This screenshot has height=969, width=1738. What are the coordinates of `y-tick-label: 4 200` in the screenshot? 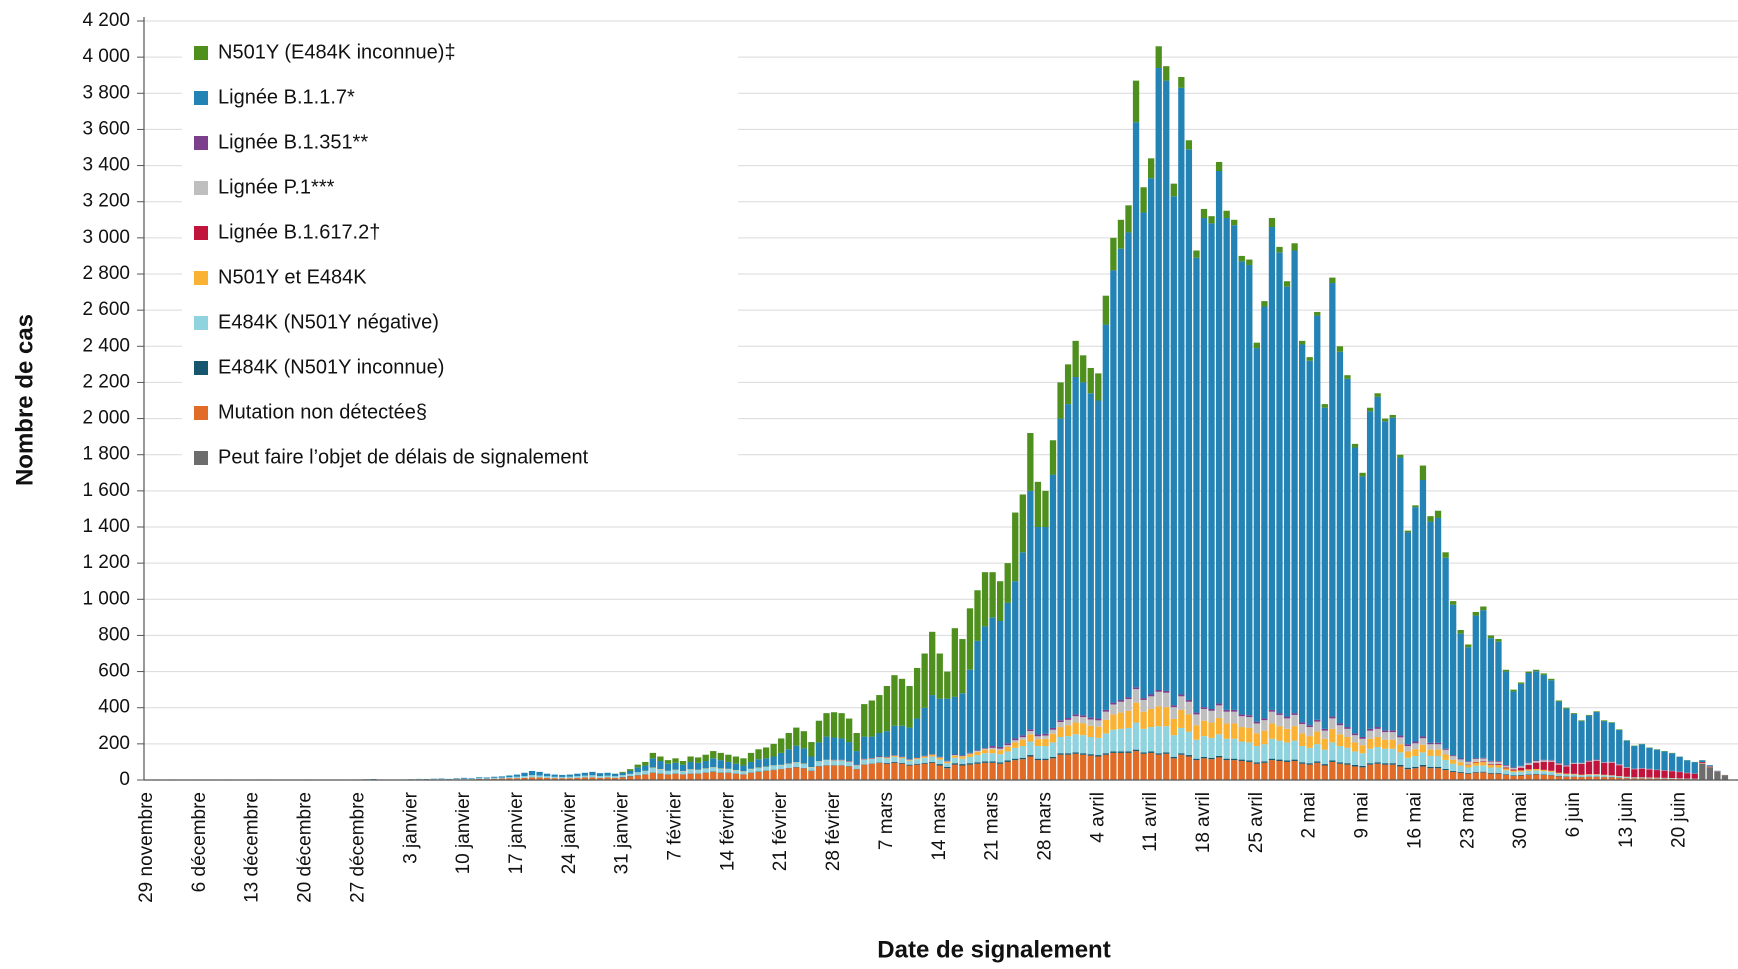 It's located at (106, 20).